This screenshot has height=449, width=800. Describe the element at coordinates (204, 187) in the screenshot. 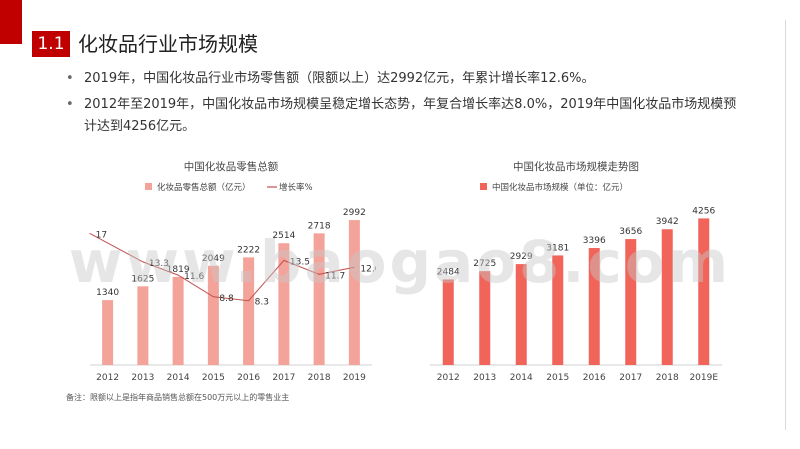

I see `legend-label: 化妆品零售总额（亿元）` at that location.